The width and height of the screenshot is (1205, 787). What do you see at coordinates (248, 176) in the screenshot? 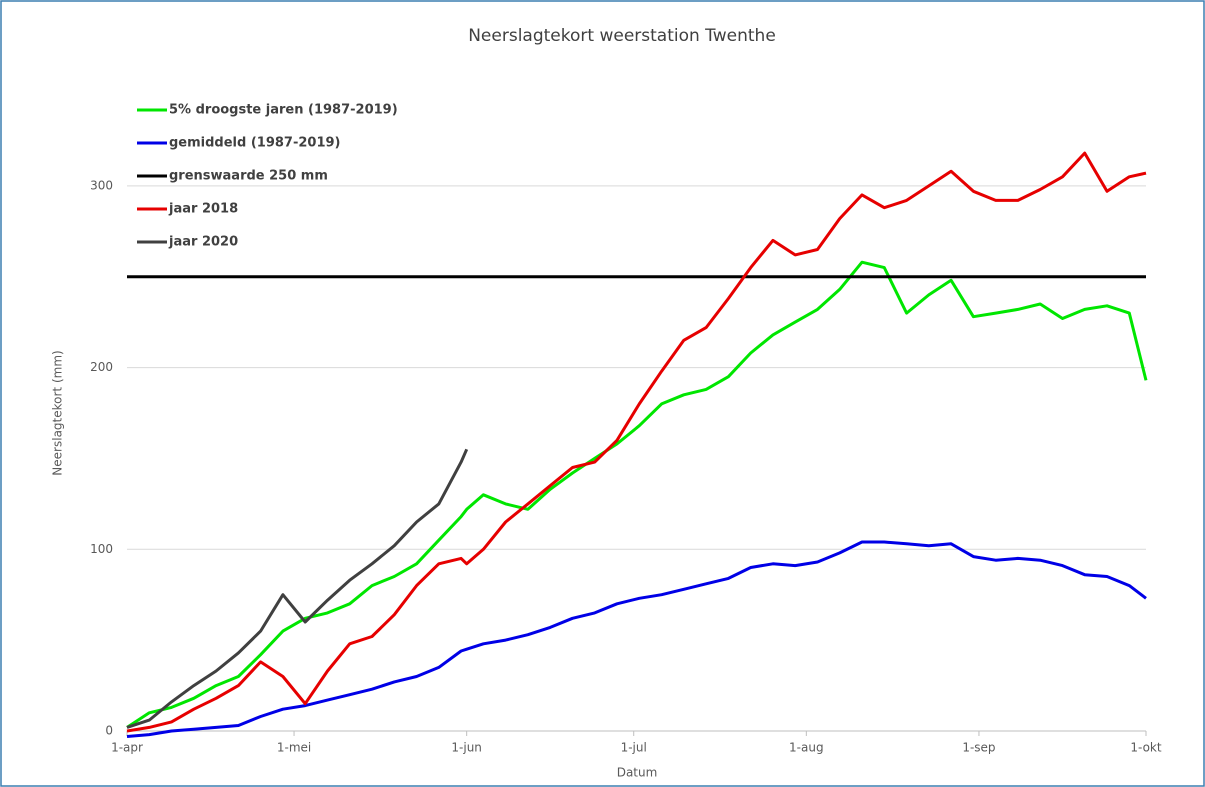
I see `legend-label: grenswaarde 250 mm` at bounding box center [248, 176].